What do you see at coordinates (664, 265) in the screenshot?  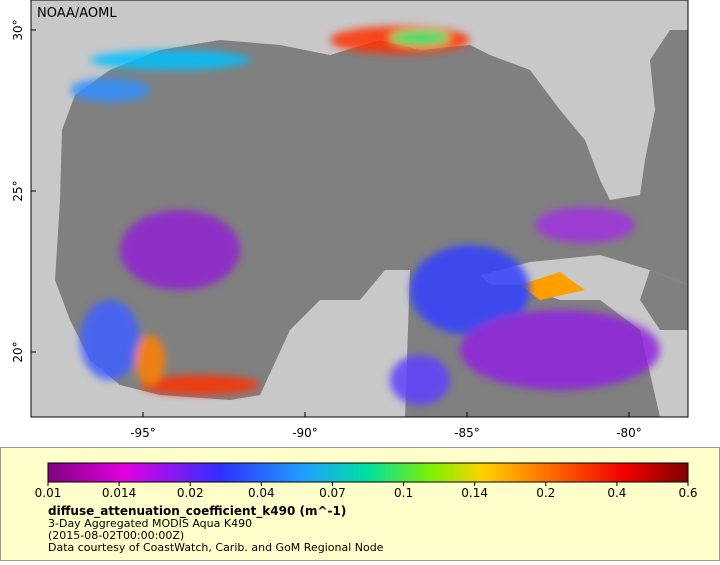 I see `ocean` at bounding box center [664, 265].